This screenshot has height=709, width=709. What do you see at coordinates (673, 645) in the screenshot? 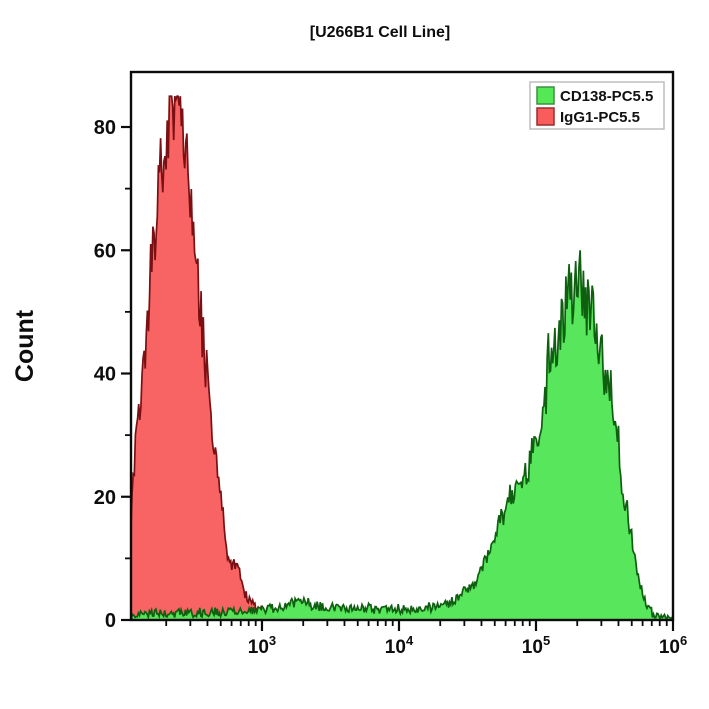
I see `x-tick-label: 10⁶` at bounding box center [673, 645].